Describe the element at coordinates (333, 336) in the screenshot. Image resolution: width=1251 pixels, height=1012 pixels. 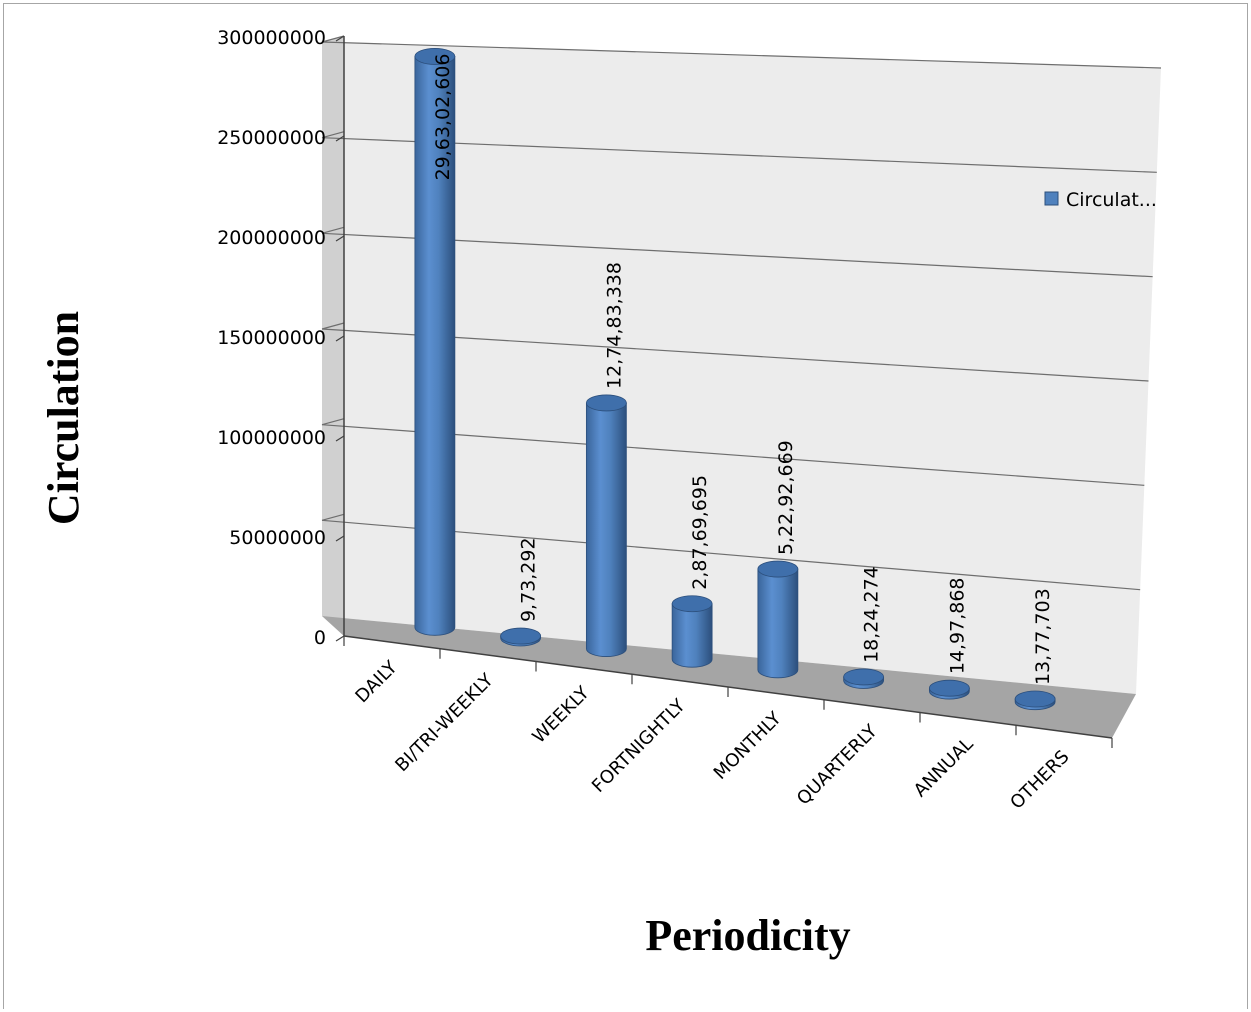
I see `side-wall` at that location.